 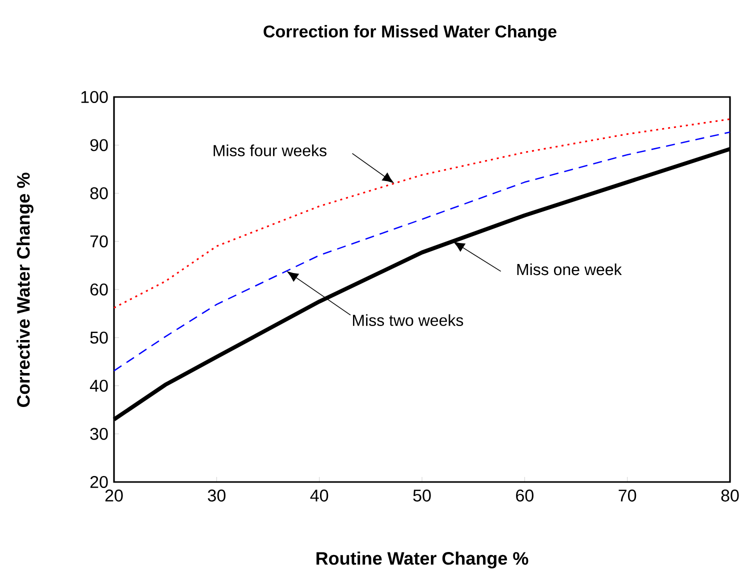 I want to click on x-tick-label: 40, so click(x=319, y=496).